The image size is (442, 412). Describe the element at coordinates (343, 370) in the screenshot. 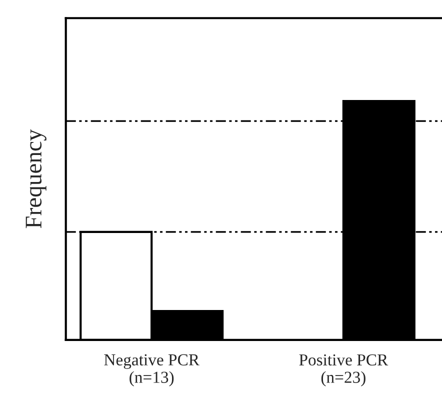

I see `x-tick-label: Positive PCR (n=23)` at that location.